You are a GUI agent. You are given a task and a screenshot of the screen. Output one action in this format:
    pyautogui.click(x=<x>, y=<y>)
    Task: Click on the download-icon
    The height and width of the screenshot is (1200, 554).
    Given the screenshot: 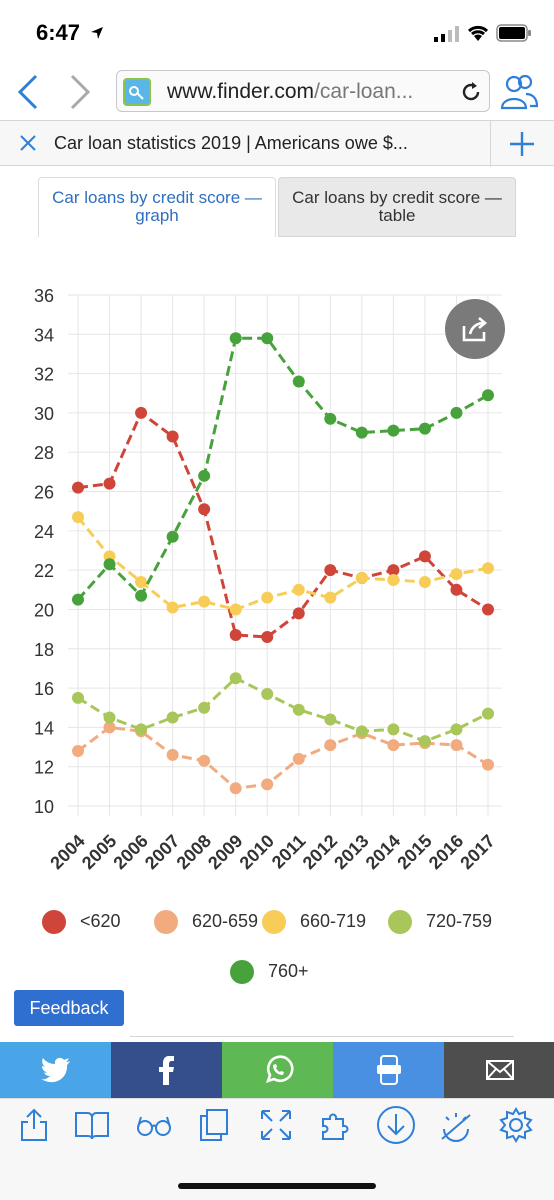 What is the action you would take?
    pyautogui.click(x=396, y=1125)
    